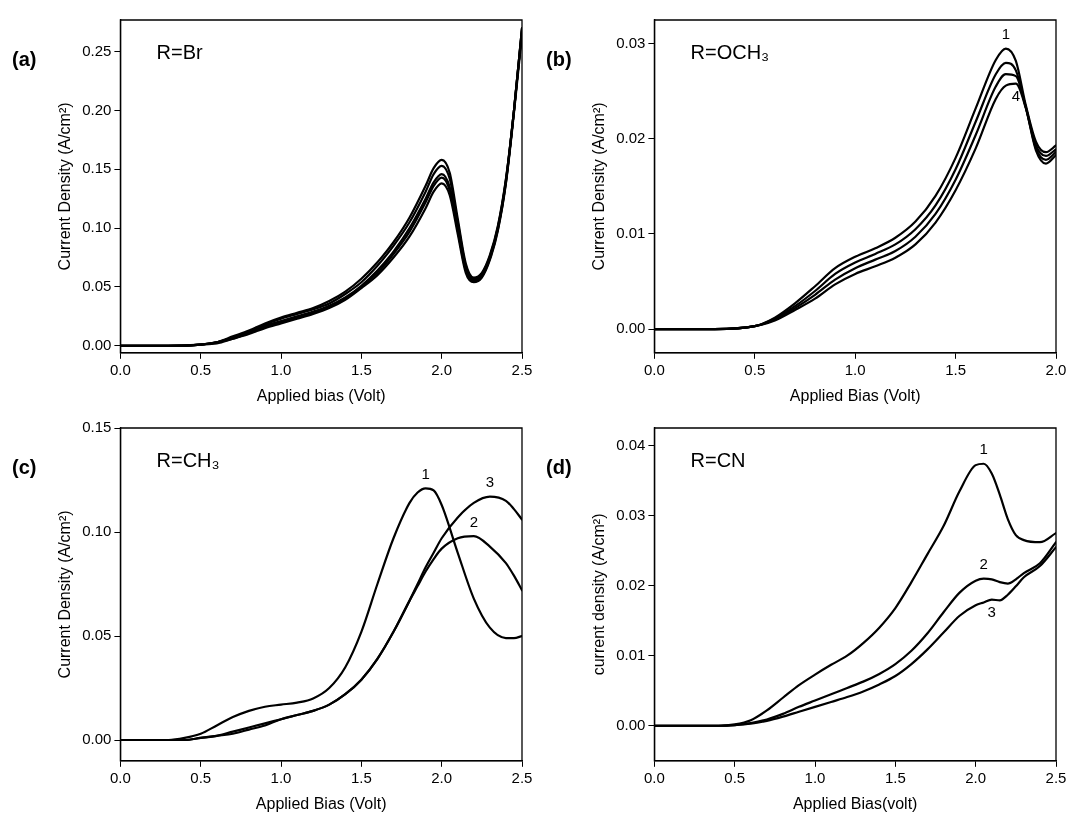 The width and height of the screenshot is (1078, 829). Describe the element at coordinates (97, 109) in the screenshot. I see `y-tick-label: 0.20` at that location.